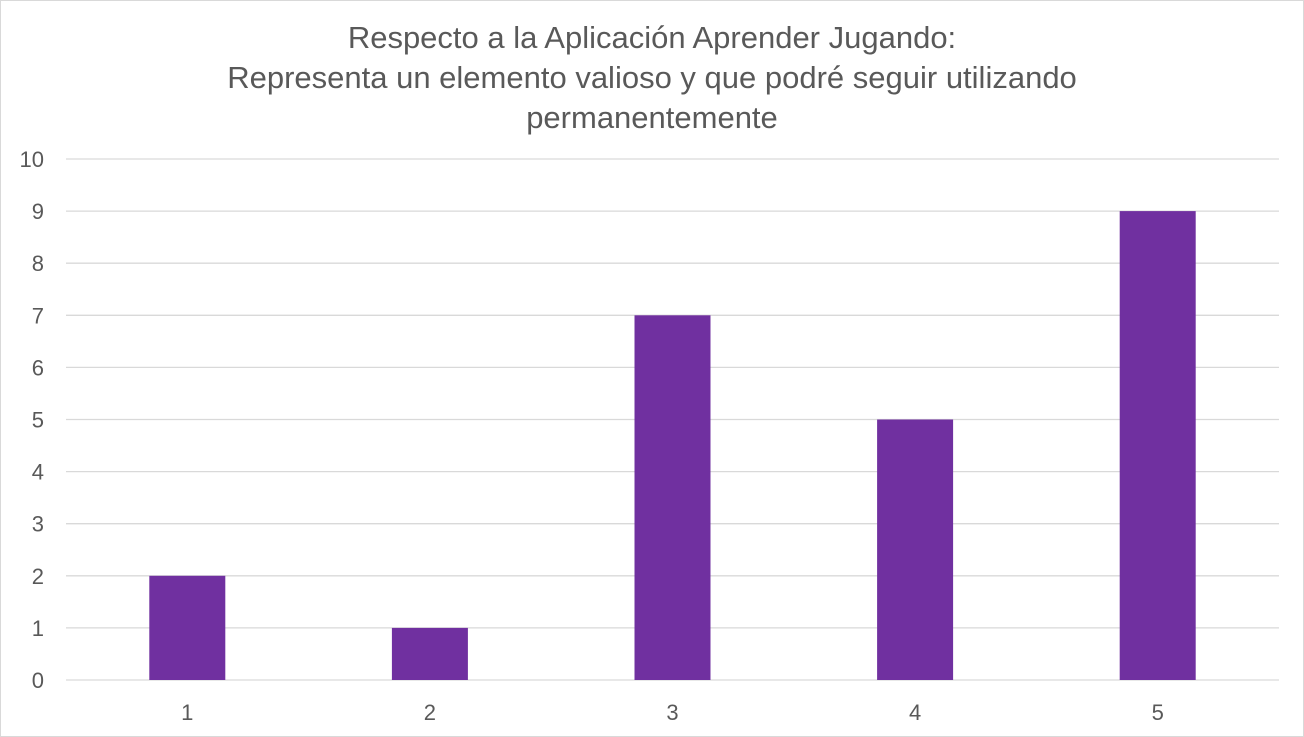  What do you see at coordinates (652, 117) in the screenshot?
I see `chart-title-line-3: permanentemente` at bounding box center [652, 117].